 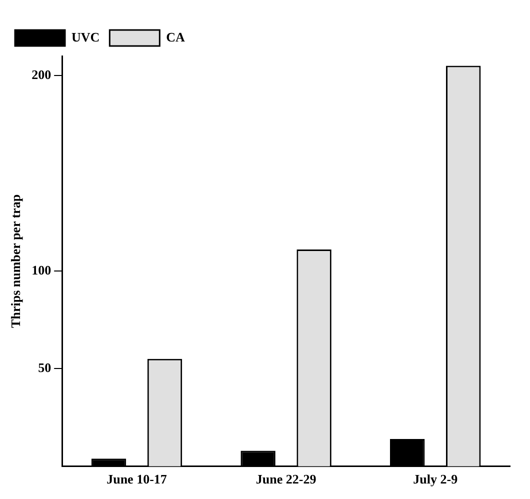 I want to click on y-tick-label: 100, so click(x=42, y=270).